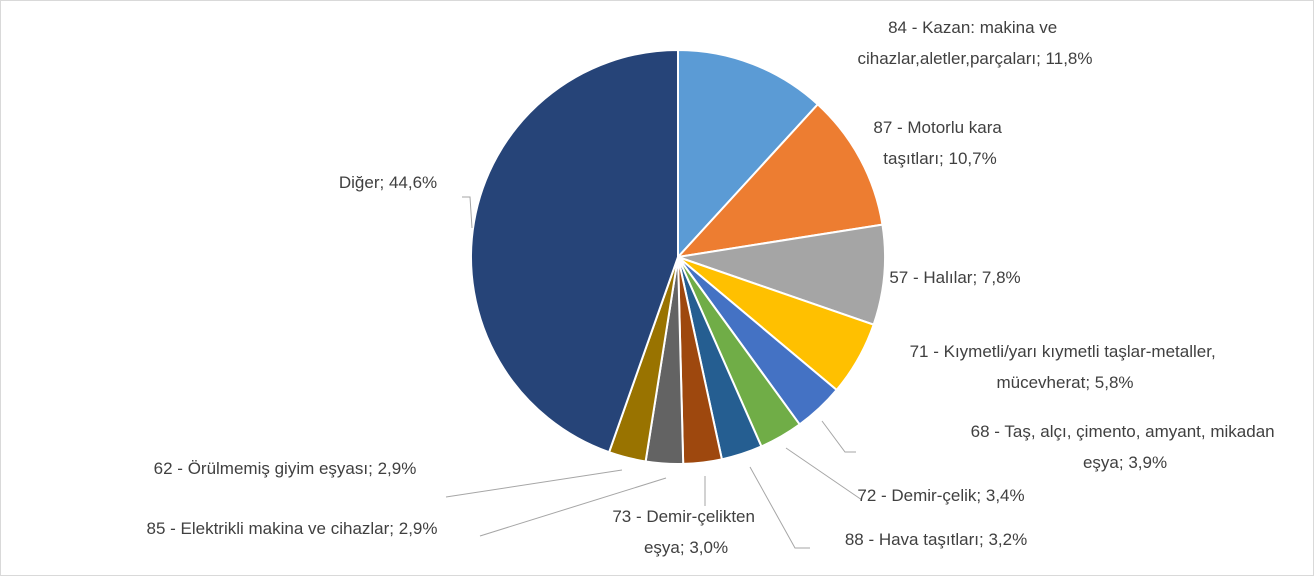  I want to click on label-category: 73 - Demir-çelikten eşya, so click(685, 532).